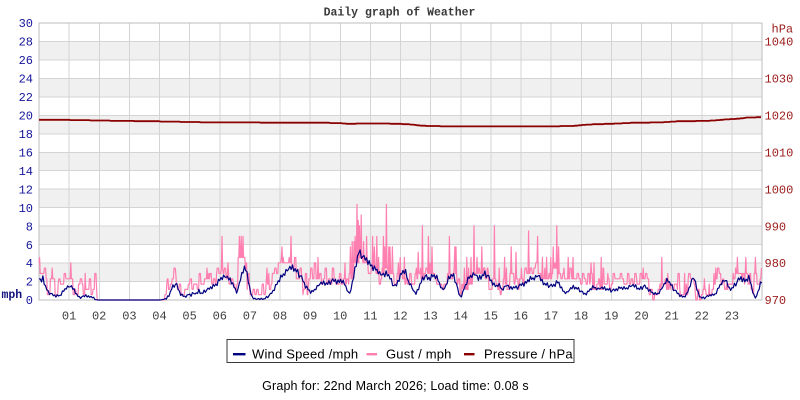 Image resolution: width=800 pixels, height=400 pixels. I want to click on svg-text: 11, so click(370, 316).